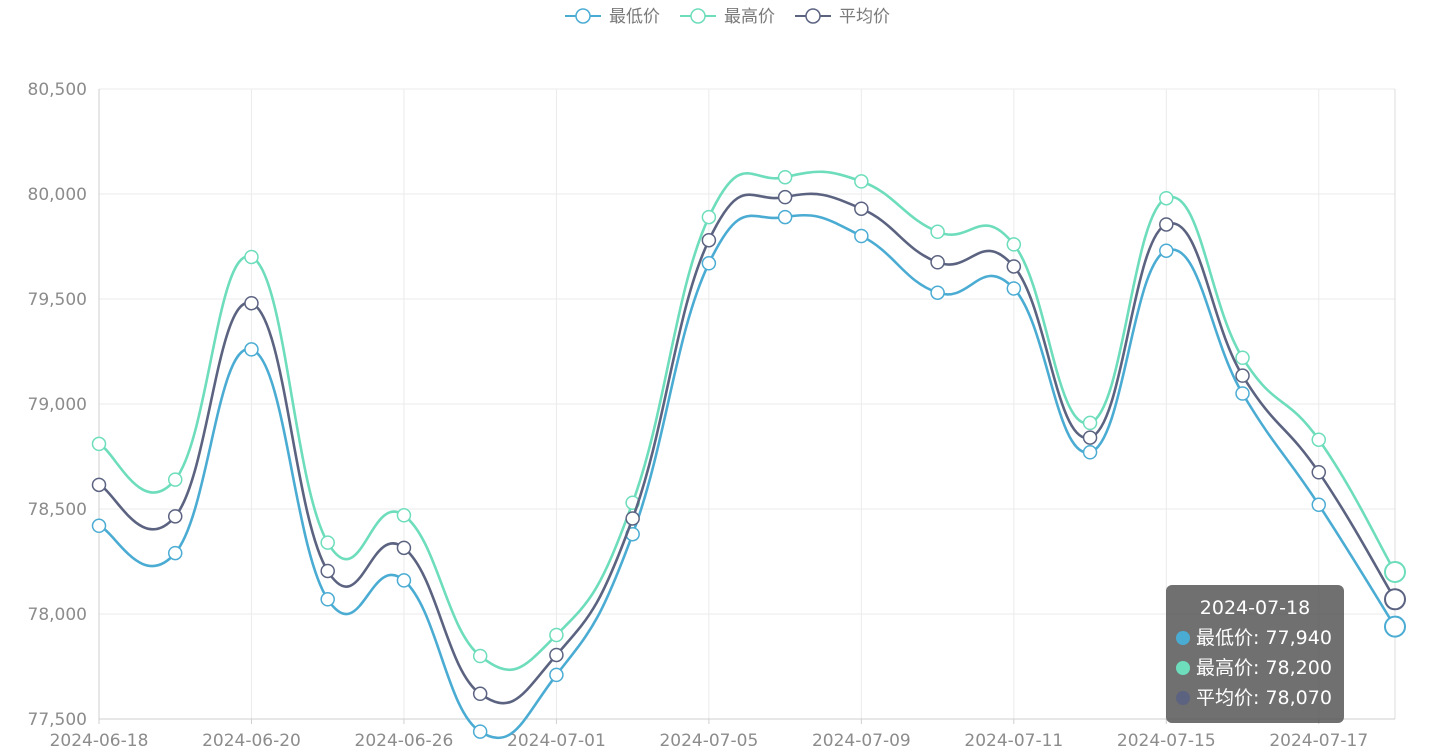 This screenshot has width=1440, height=753. Describe the element at coordinates (57, 195) in the screenshot. I see `y-tick-label-5: 80,000` at that location.